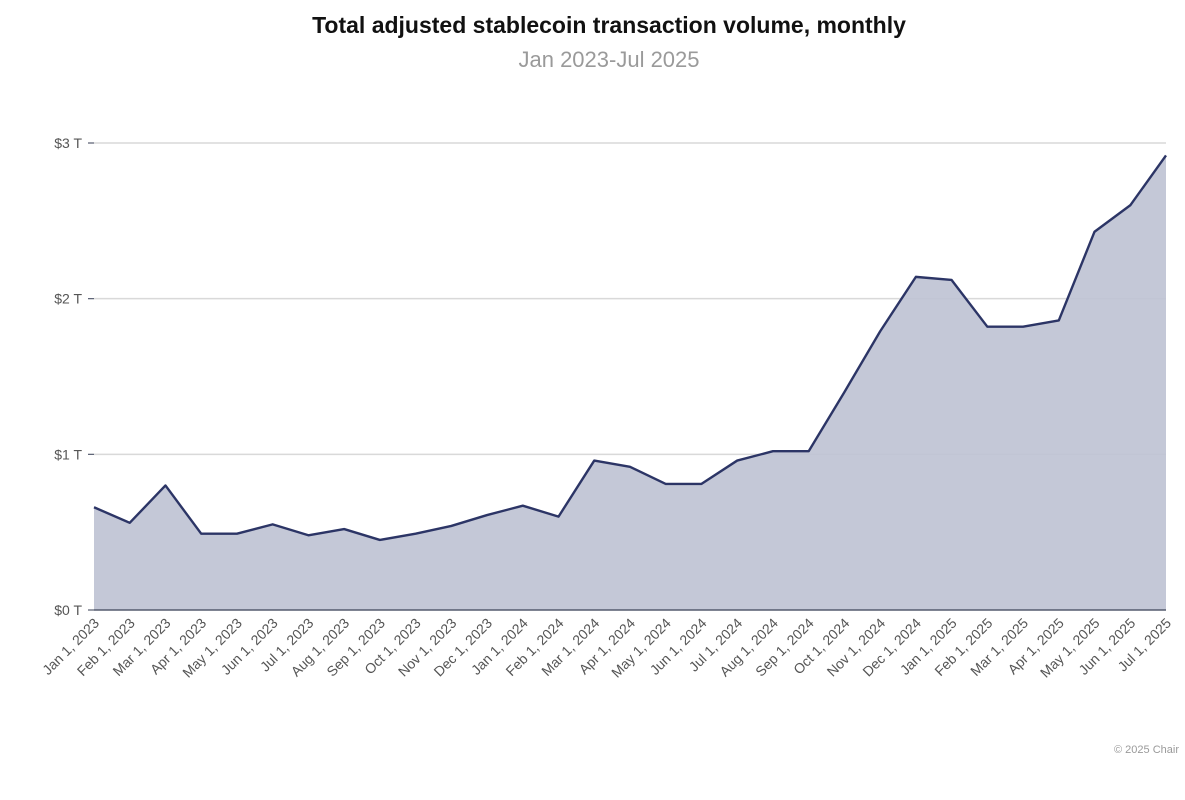 Image resolution: width=1185 pixels, height=800 pixels. What do you see at coordinates (68, 610) in the screenshot?
I see `y-tick-label: $0 T` at bounding box center [68, 610].